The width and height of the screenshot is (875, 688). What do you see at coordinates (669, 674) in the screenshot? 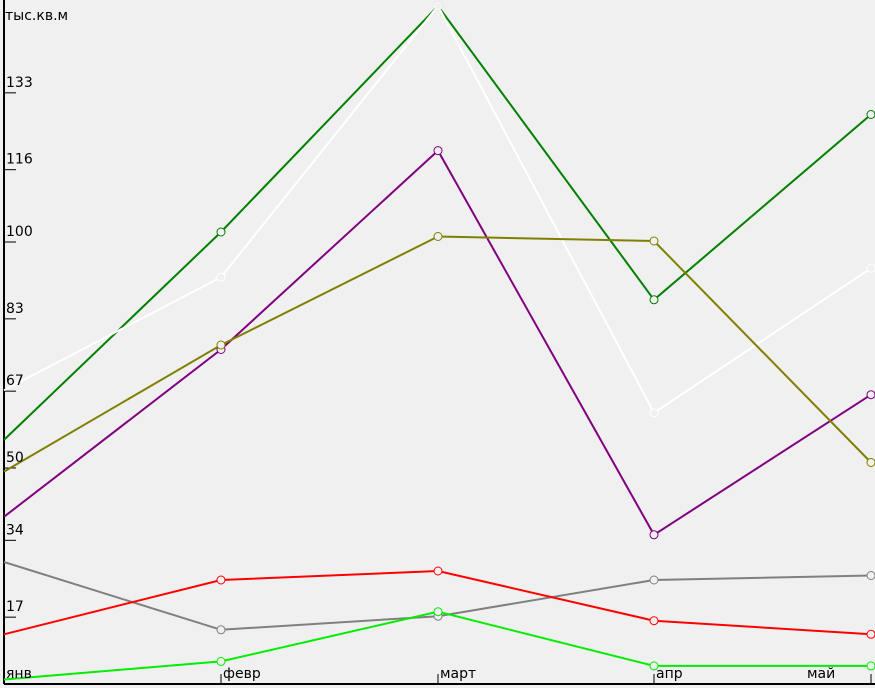
I see `x-tick-label: апр` at bounding box center [669, 674].